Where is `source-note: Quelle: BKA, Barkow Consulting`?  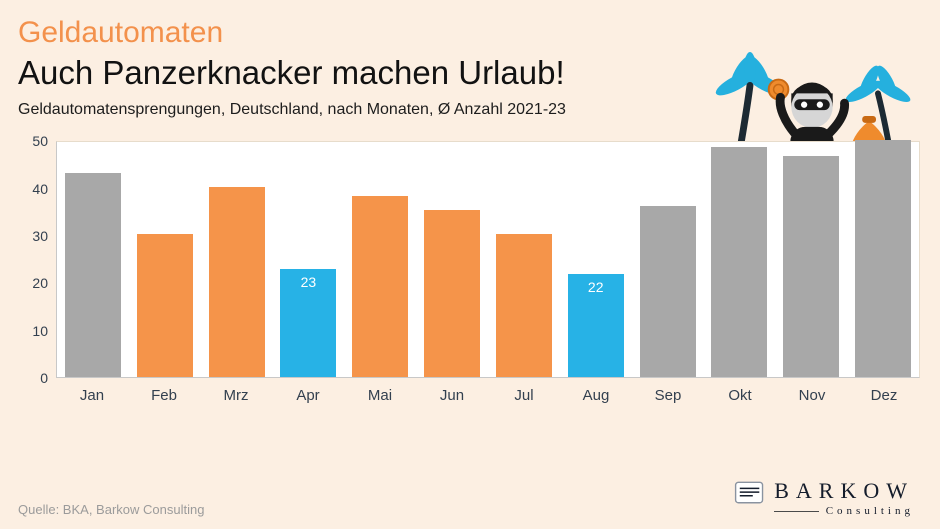
source-note: Quelle: BKA, Barkow Consulting is located at coordinates (111, 509).